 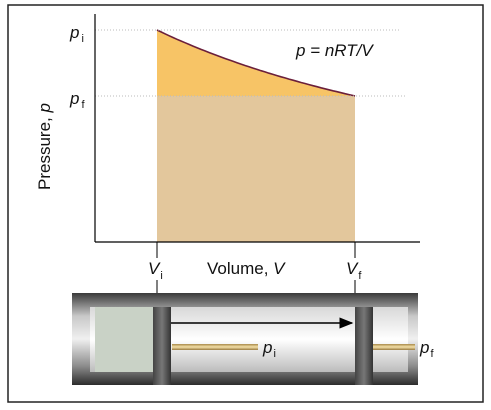 What do you see at coordinates (364, 346) in the screenshot?
I see `piston-final` at bounding box center [364, 346].